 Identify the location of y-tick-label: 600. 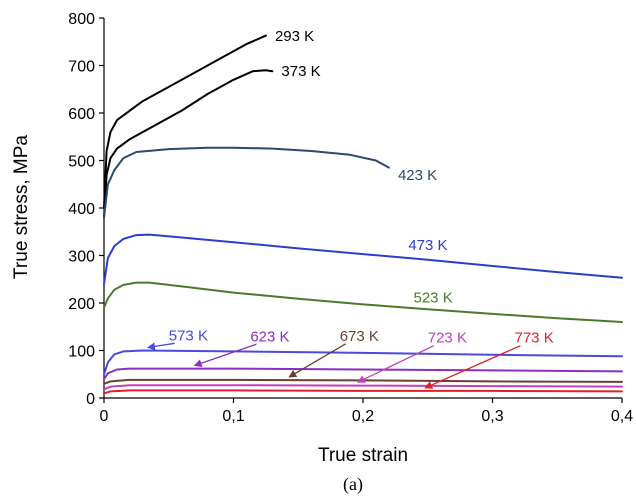
(81, 114).